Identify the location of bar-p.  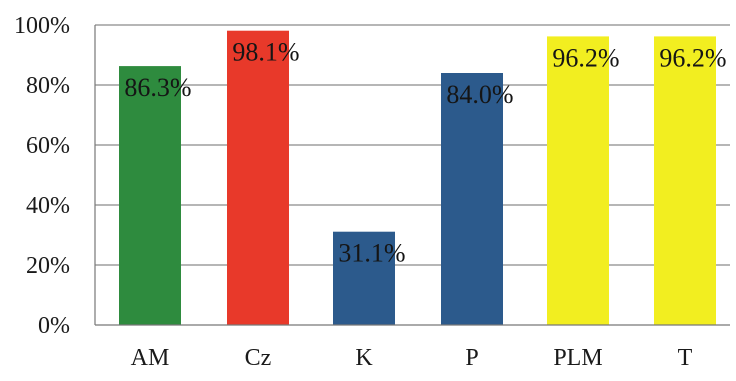
(472, 199).